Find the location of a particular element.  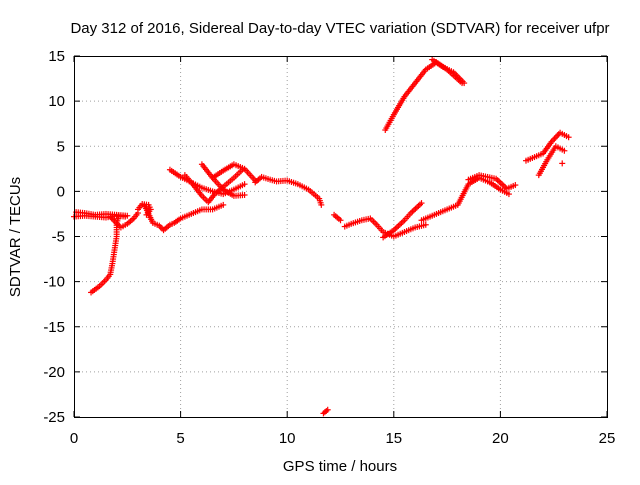

x-tick-label: 5 is located at coordinates (180, 438).